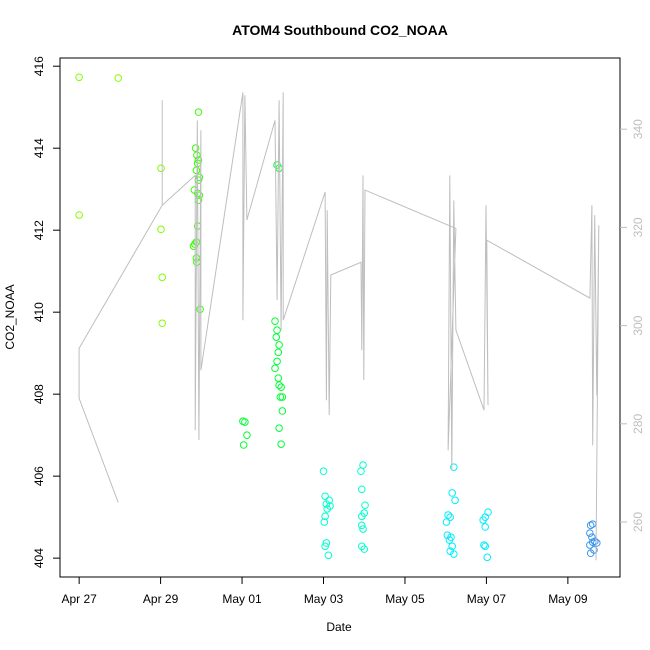 The width and height of the screenshot is (650, 650). I want to click on x-tick-label: May 03, so click(324, 599).